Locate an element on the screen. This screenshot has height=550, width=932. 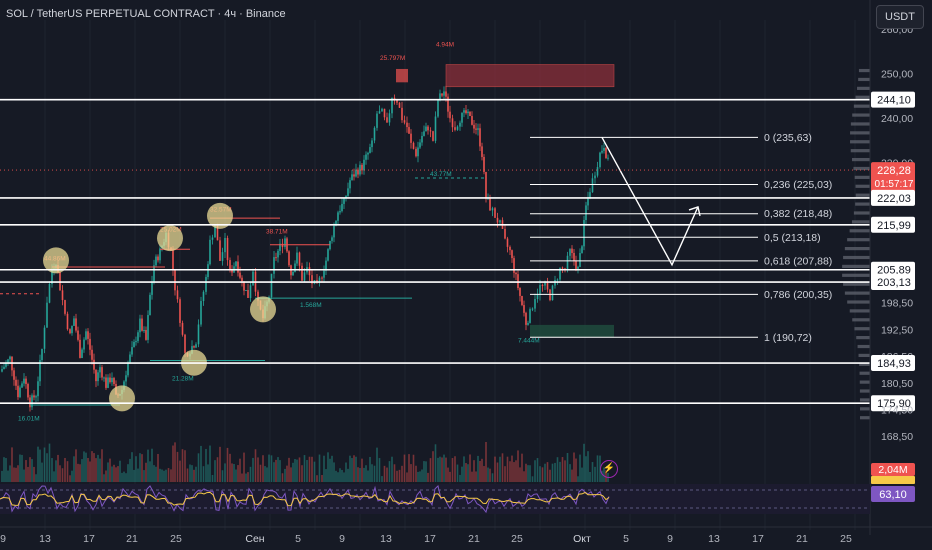
time-tick-label: 5 is located at coordinates (298, 539).